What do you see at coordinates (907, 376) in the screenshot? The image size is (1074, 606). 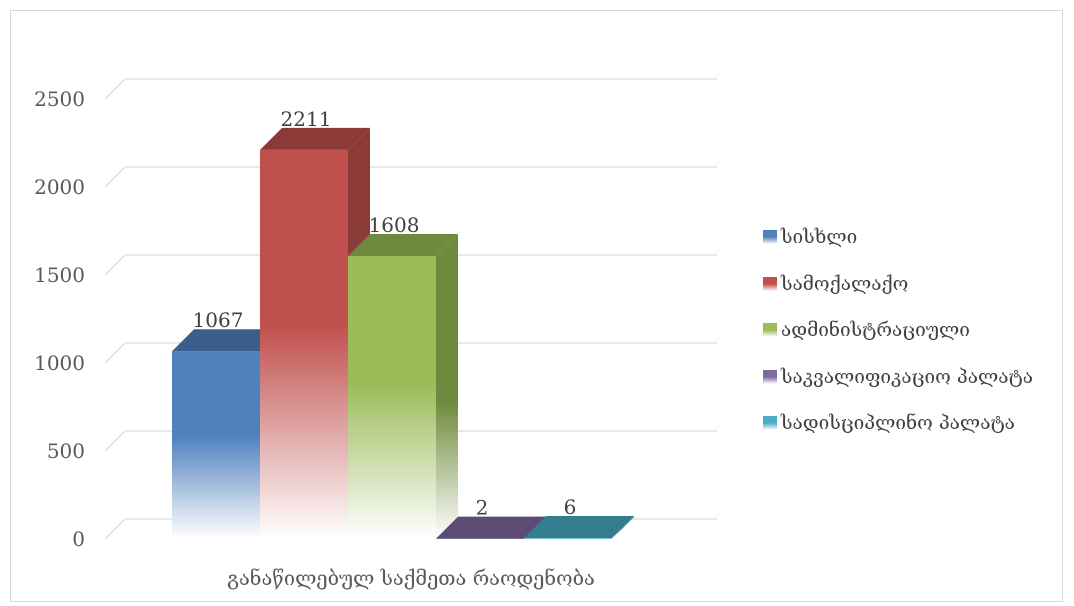 I see `legend-label: საკვალიფიკაციო პალატა` at bounding box center [907, 376].